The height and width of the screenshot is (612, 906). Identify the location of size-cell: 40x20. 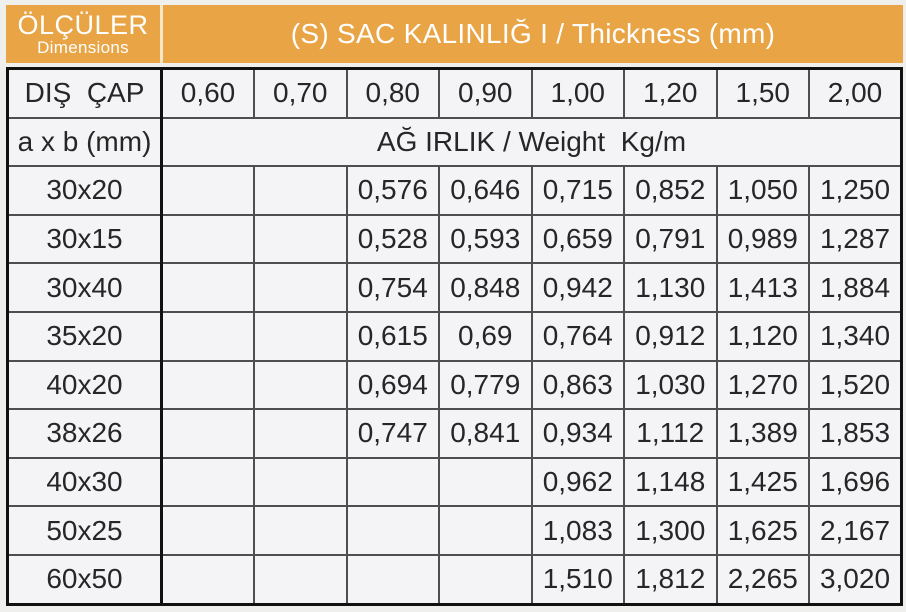
(84, 385).